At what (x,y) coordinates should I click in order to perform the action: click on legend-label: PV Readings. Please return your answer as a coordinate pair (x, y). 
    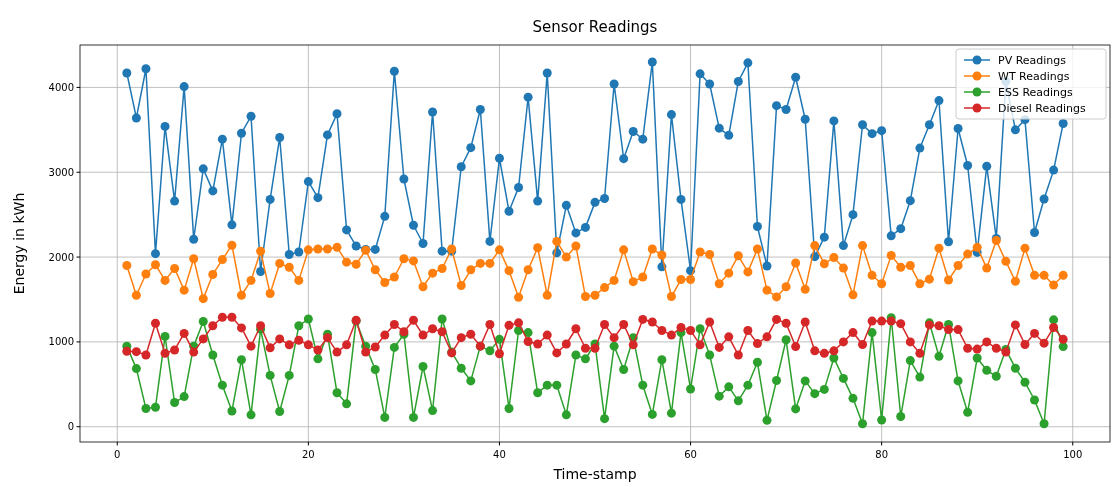
    Looking at the image, I should click on (1032, 60).